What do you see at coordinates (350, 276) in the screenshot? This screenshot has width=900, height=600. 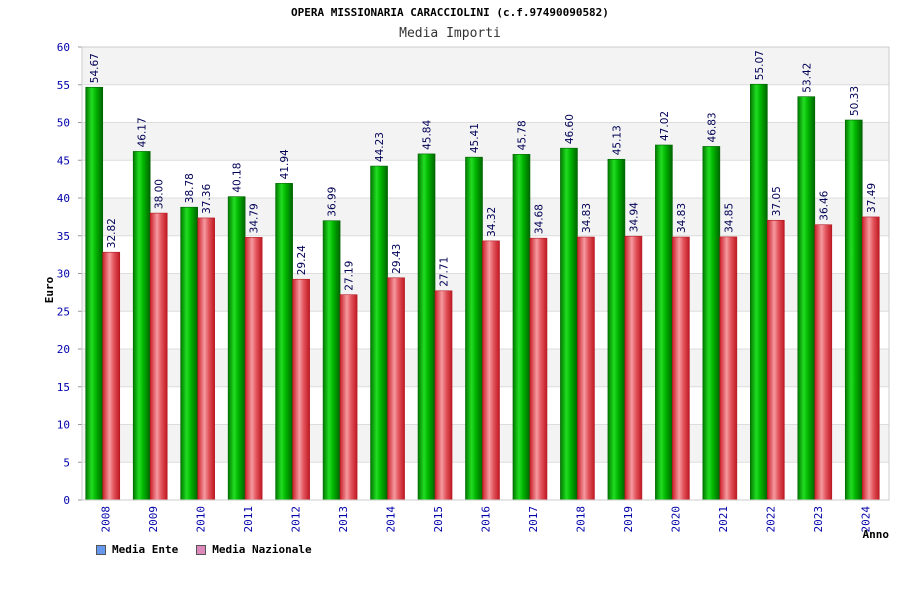 I see `data-label: 27.19` at bounding box center [350, 276].